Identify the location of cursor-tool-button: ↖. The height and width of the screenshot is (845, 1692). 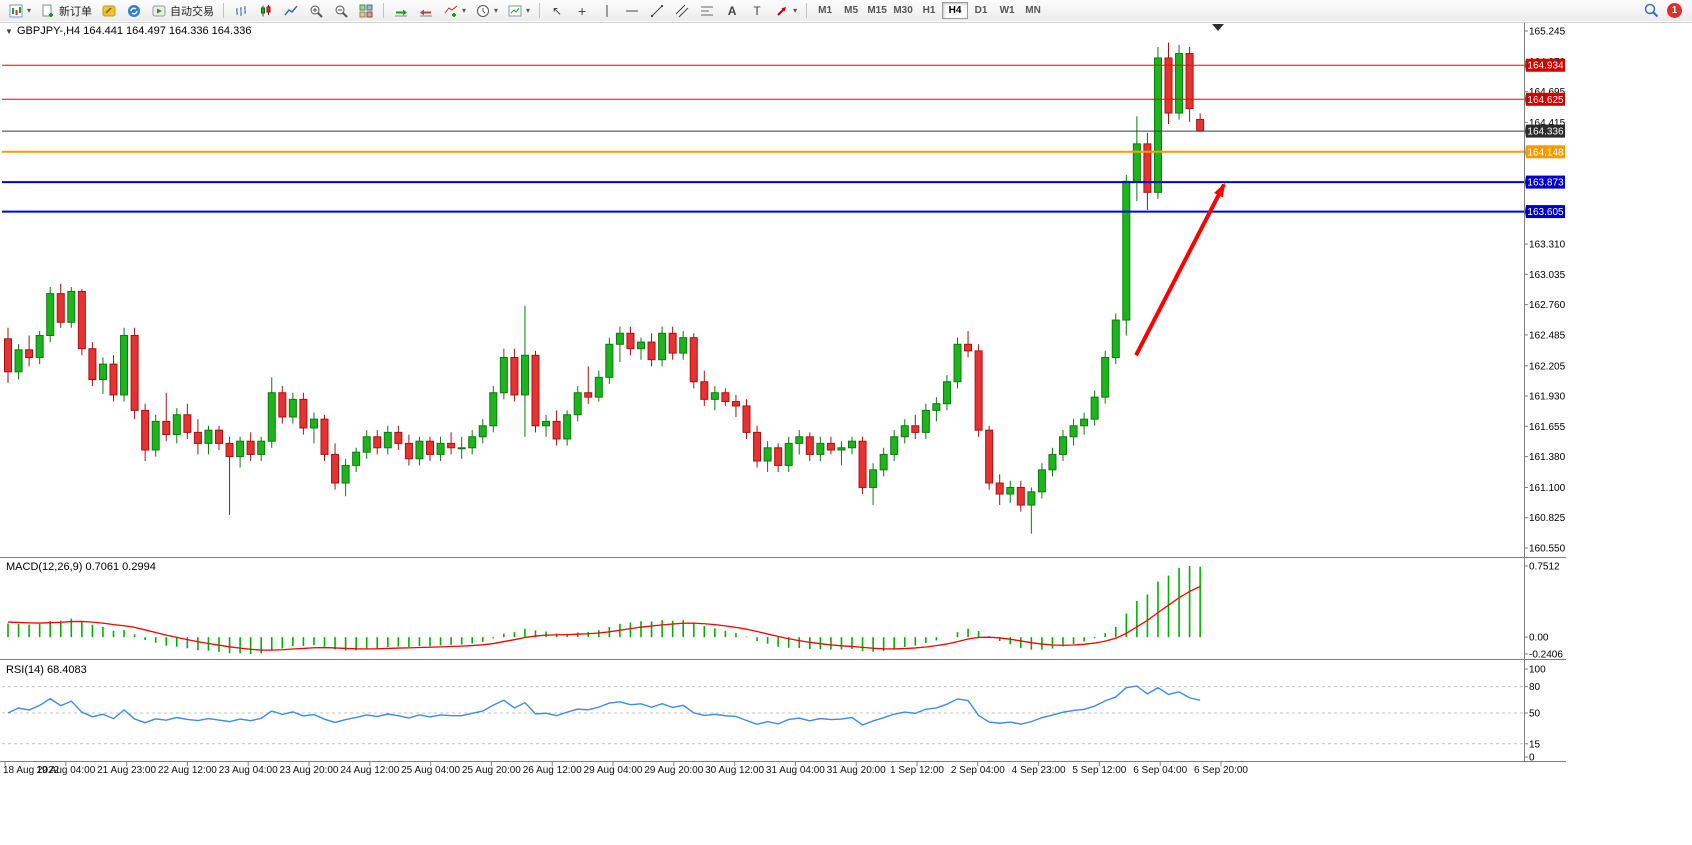
(557, 10).